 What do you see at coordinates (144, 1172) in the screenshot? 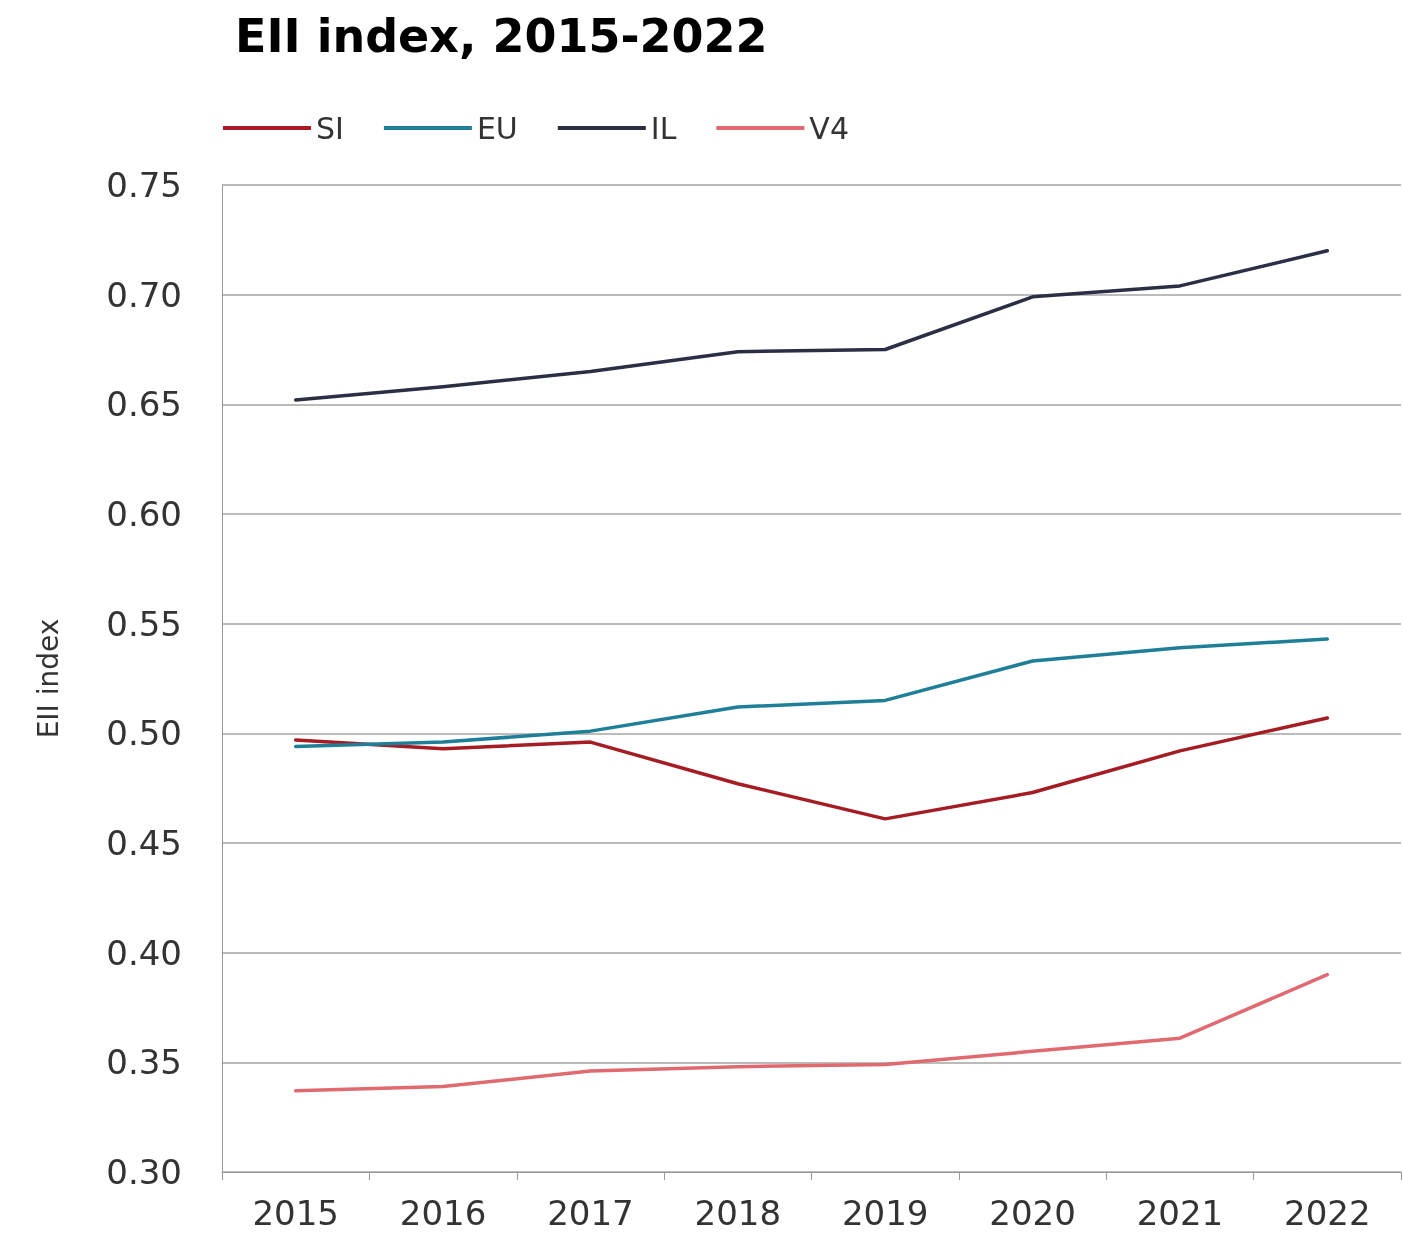
I see `y-tick-label: 0.30` at bounding box center [144, 1172].